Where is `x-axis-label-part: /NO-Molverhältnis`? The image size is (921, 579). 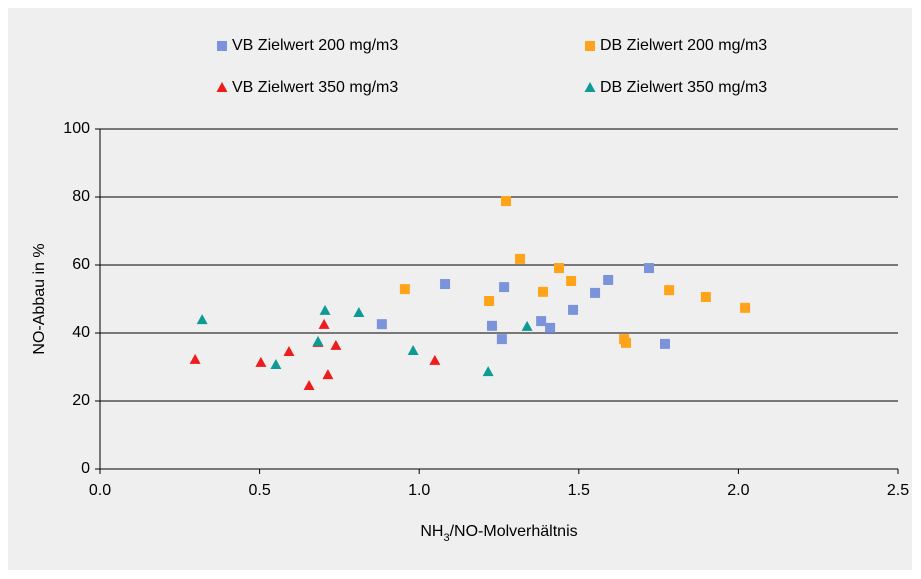 x-axis-label-part: /NO-Molverhältnis is located at coordinates (514, 531).